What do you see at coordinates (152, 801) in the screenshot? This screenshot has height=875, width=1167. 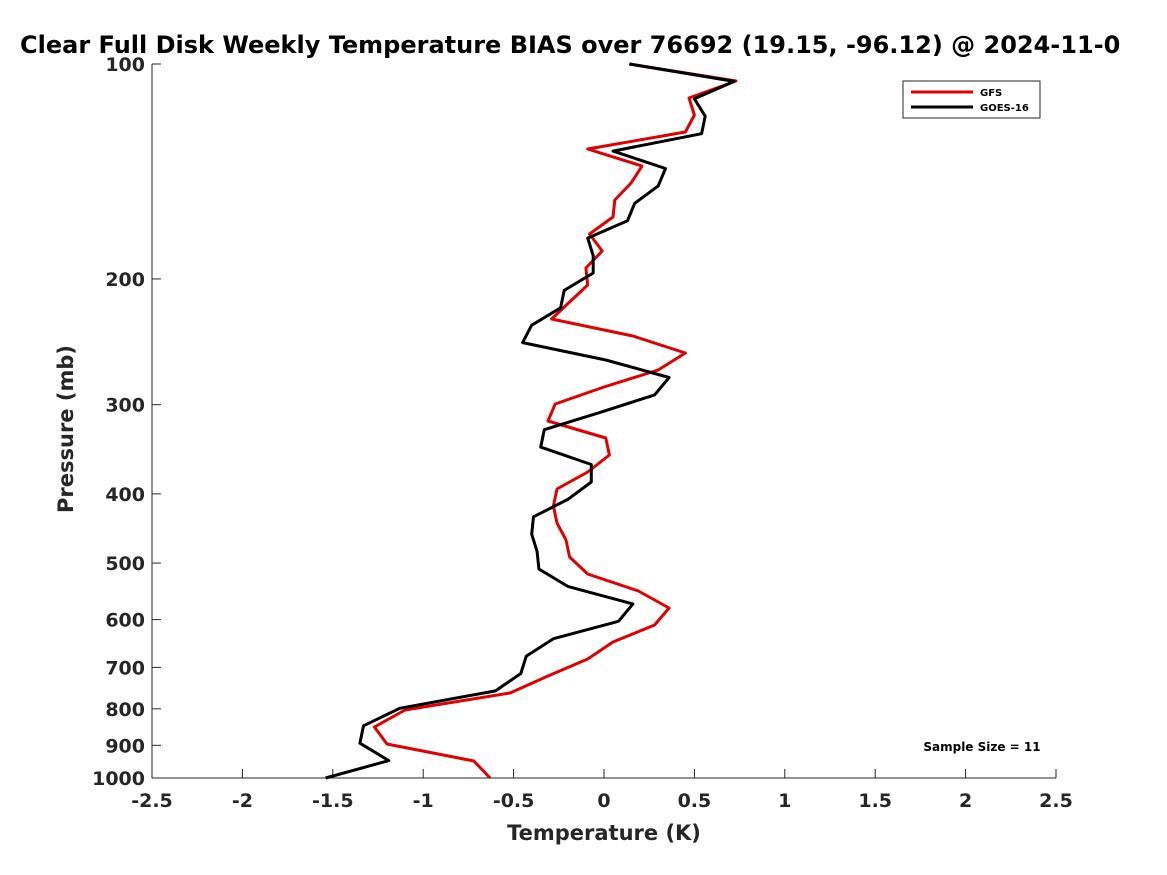 I see `x-tick-label: -2.5` at bounding box center [152, 801].